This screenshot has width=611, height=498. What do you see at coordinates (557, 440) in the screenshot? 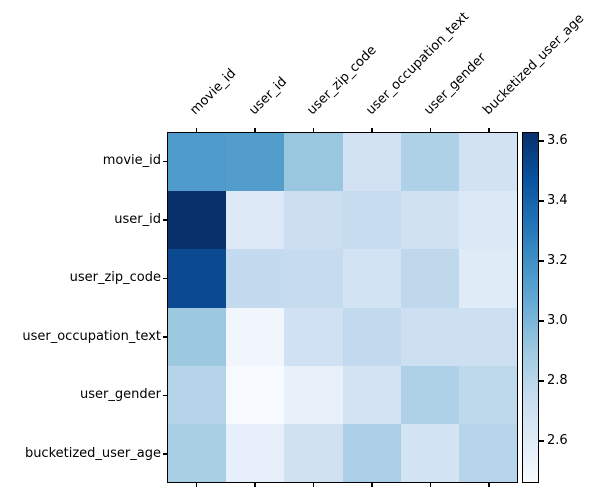
I see `colorbar-tick-label: 2.6` at bounding box center [557, 440].